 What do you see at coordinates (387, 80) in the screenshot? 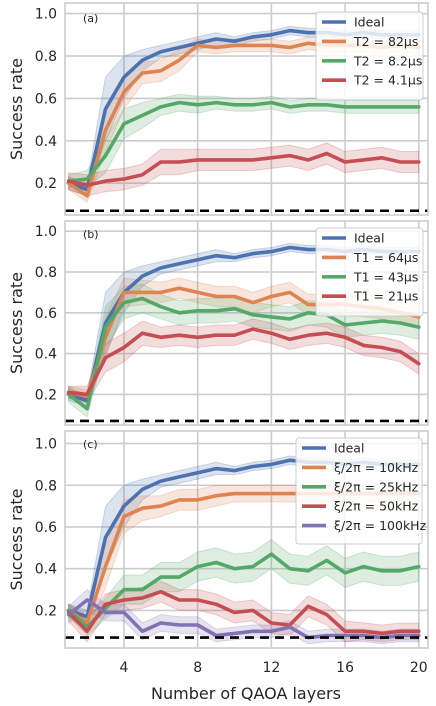
I see `legend-label-series-4: T2 = 4.1μs` at bounding box center [387, 80].